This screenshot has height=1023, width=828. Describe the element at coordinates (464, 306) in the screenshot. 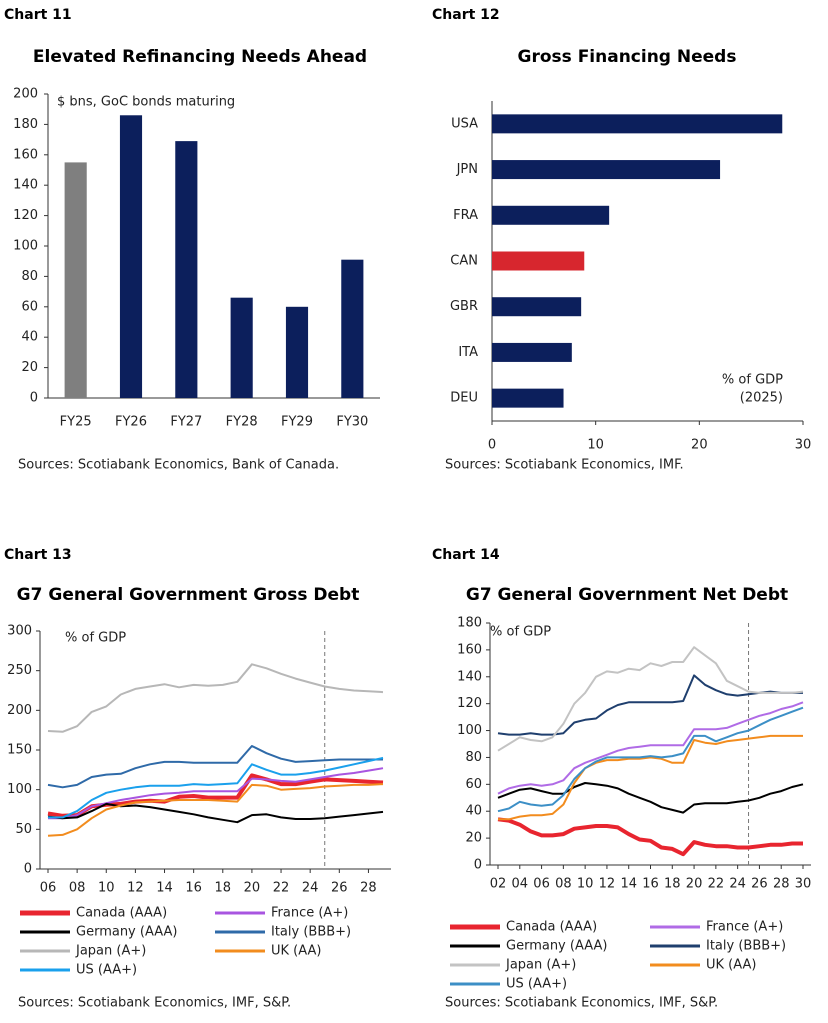

I see `y-tick-label: GBR` at that location.